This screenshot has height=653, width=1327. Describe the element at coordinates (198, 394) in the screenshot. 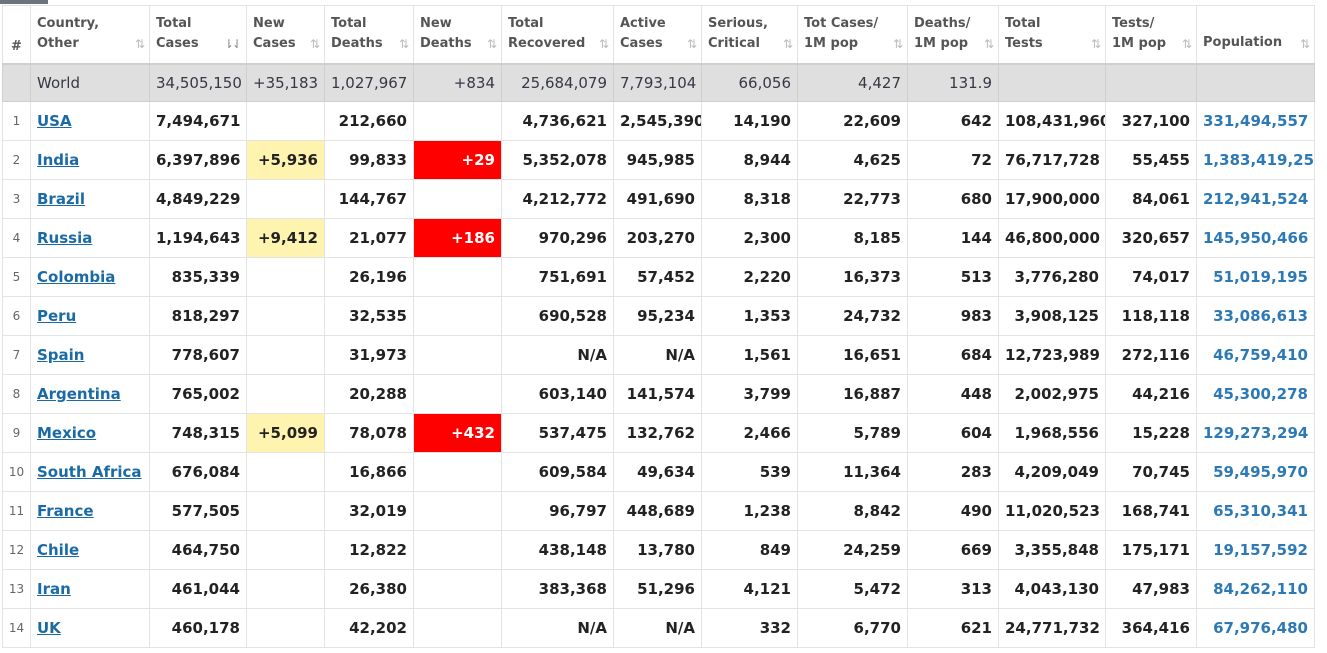

I see `total-cases-cell: 765,002` at that location.